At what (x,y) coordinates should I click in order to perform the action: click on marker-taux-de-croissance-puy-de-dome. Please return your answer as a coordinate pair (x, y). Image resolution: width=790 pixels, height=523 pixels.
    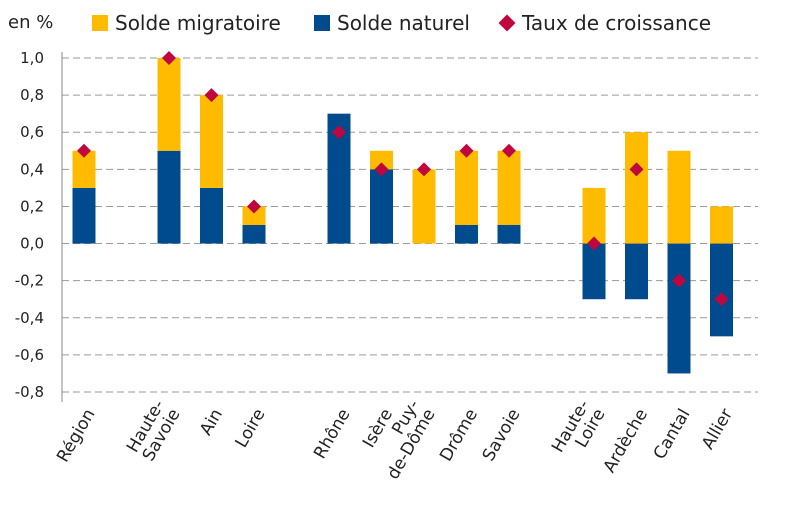
    Looking at the image, I should click on (424, 169).